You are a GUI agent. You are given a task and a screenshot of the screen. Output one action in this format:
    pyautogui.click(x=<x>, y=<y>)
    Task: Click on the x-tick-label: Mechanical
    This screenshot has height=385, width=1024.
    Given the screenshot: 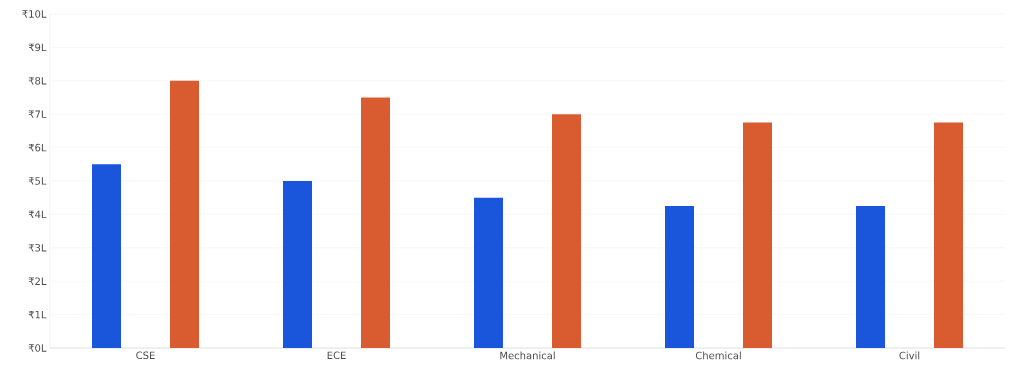 What is the action you would take?
    pyautogui.click(x=527, y=355)
    